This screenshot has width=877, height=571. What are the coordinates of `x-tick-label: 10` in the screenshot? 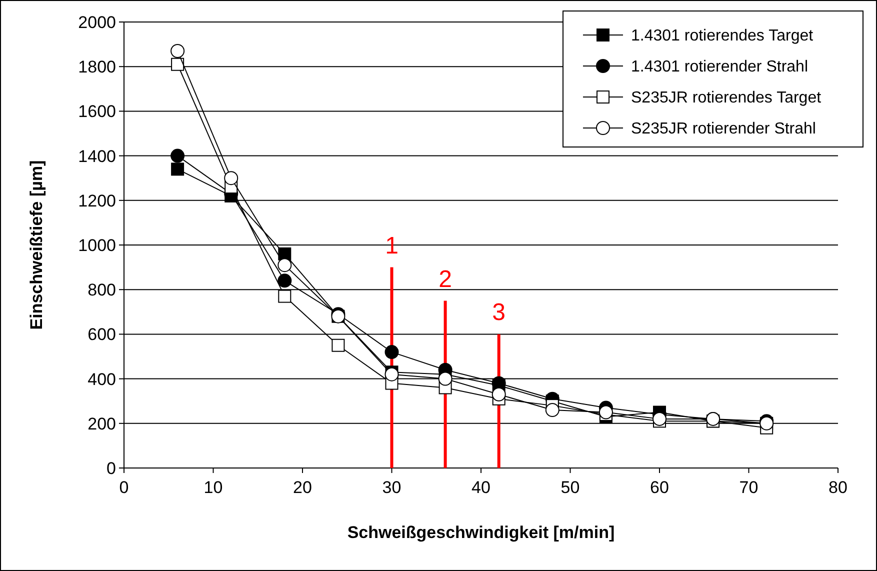 It's located at (213, 487).